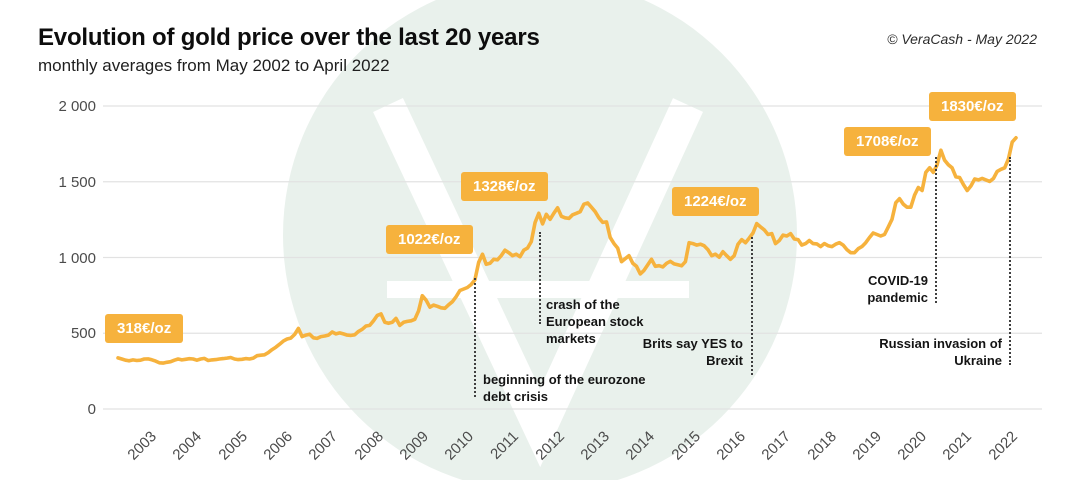 The height and width of the screenshot is (480, 1080). I want to click on event-label-eurozone-crisis: beginning of the eurozone debt crisis, so click(564, 388).